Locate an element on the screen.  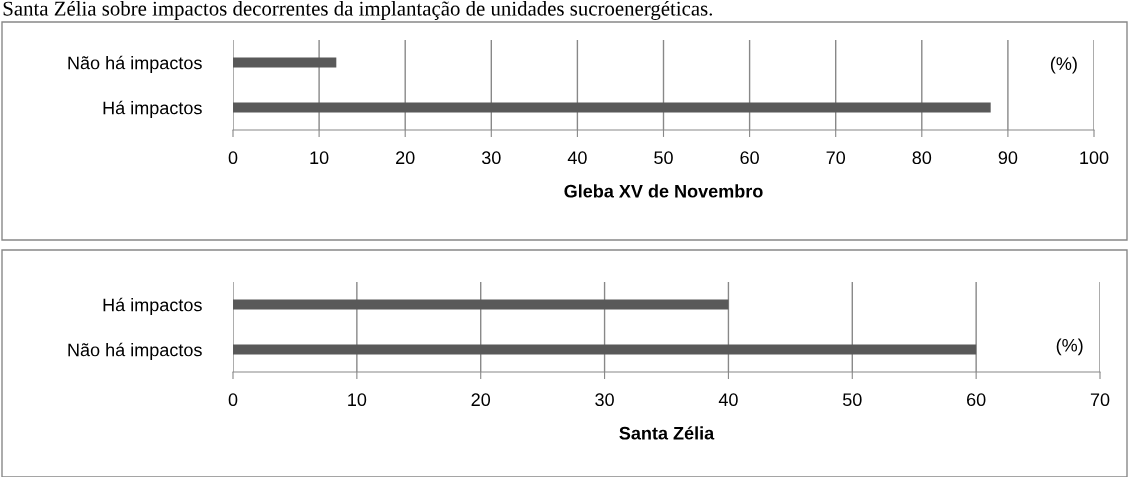
x-tick-label: 80 is located at coordinates (922, 158).